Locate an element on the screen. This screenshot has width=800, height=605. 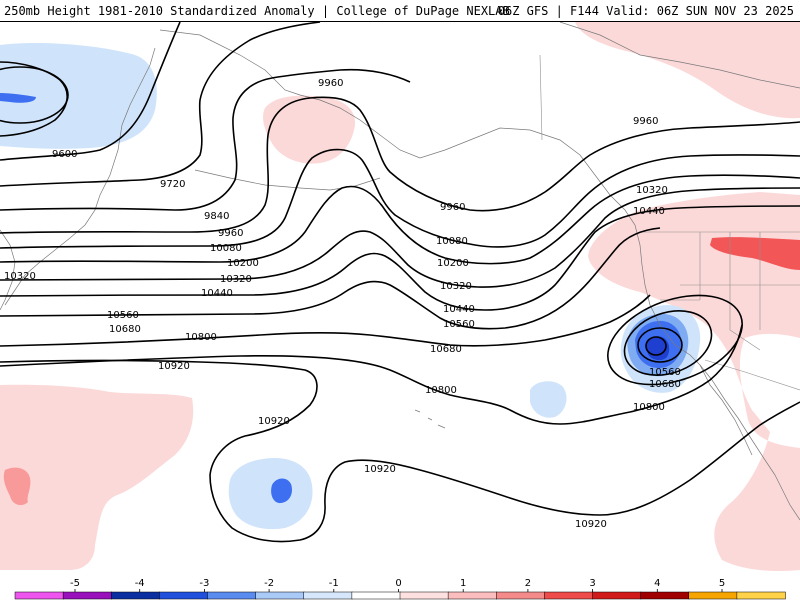
colorbar-ticks: -5 -4 -3 -2 -1 0 1 2 3 4 5 is located at coordinates (397, 585).